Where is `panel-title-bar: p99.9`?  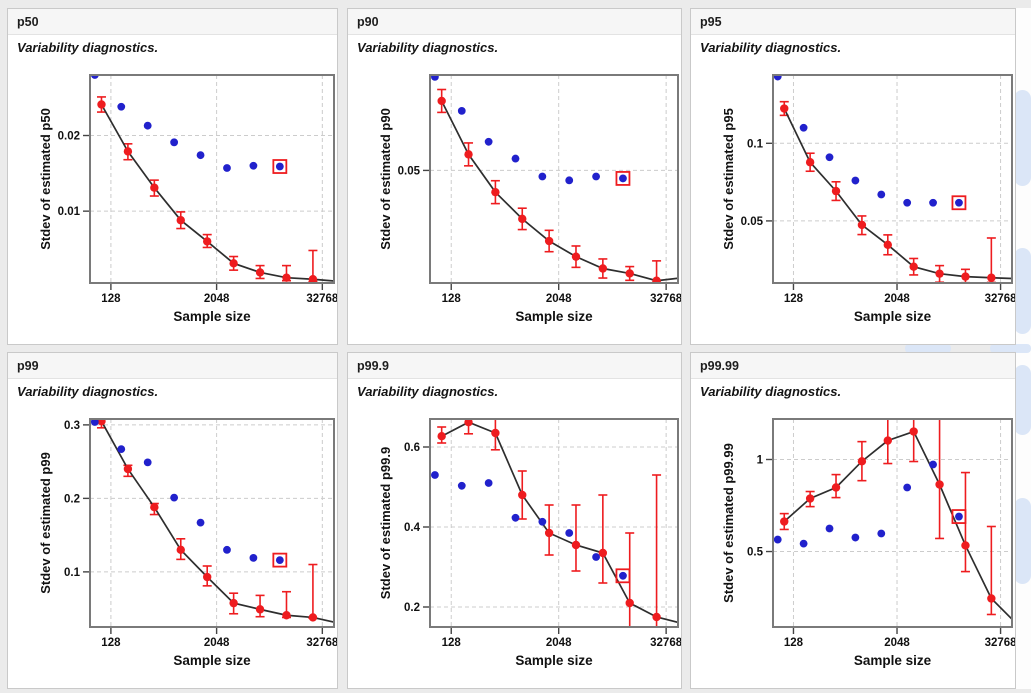
panel-title-bar: p99.9 is located at coordinates (514, 366).